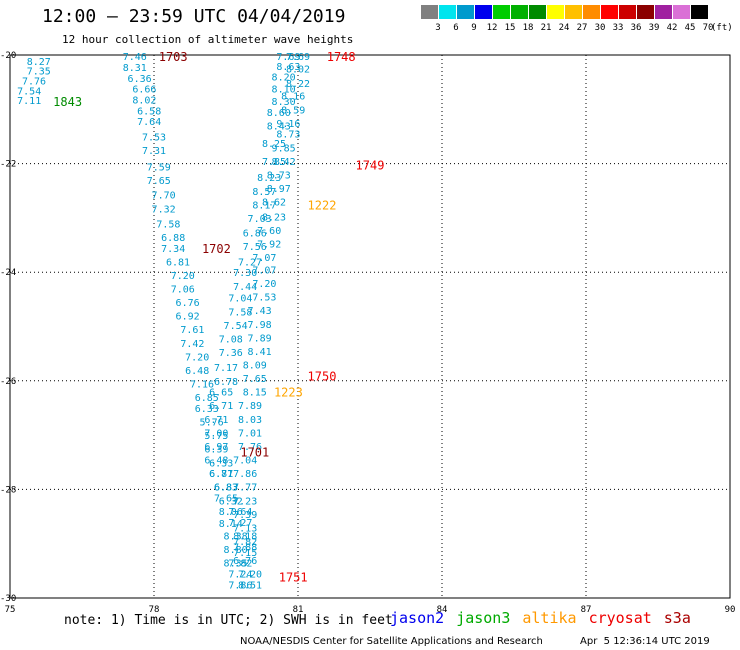 The image size is (740, 650). Describe the element at coordinates (226, 368) in the screenshot. I see `wave-height-point: 7.17` at that location.